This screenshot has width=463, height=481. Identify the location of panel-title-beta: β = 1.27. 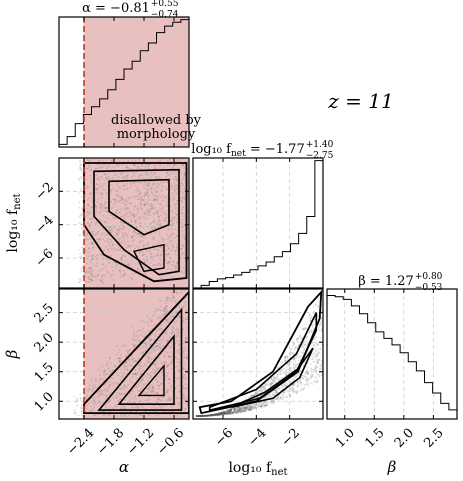
(386, 281).